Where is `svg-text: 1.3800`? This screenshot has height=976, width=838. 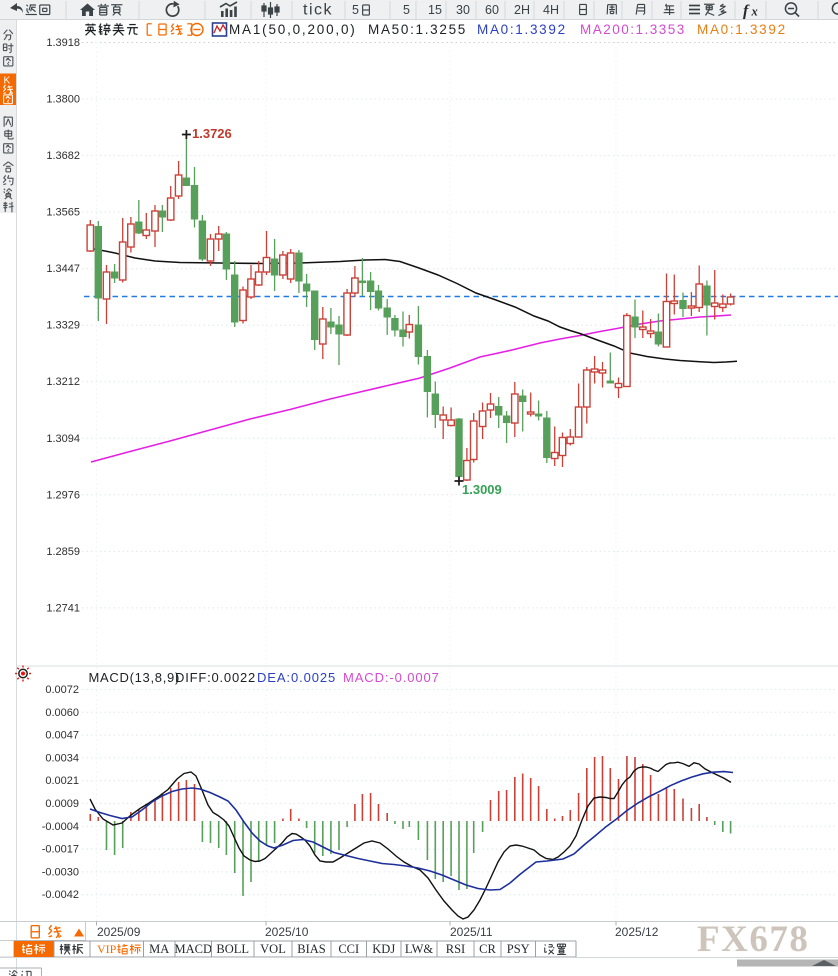
svg-text: 1.3800 is located at coordinates (63, 100).